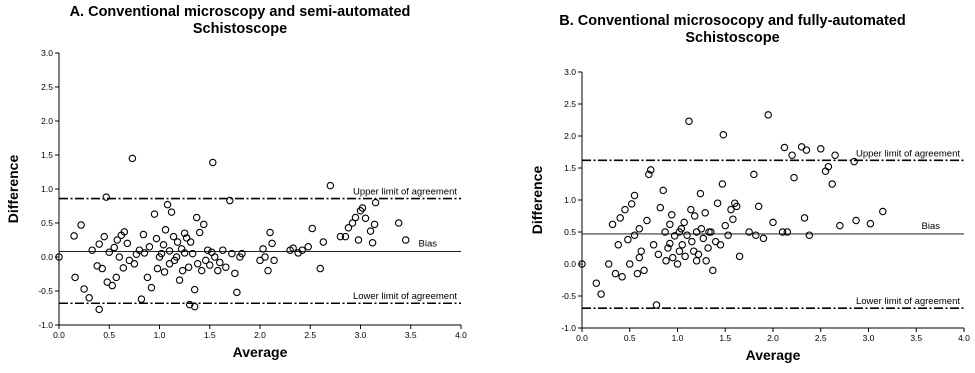  What do you see at coordinates (570, 104) in the screenshot?
I see `chart-b-y-tick-label: 2.5` at bounding box center [570, 104].